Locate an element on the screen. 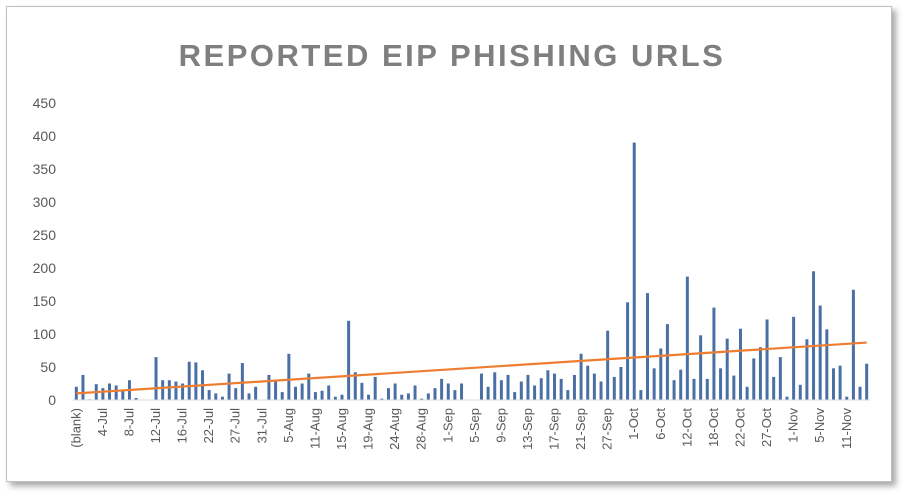 The width and height of the screenshot is (908, 493). y-tick-label: 450 is located at coordinates (45, 103).